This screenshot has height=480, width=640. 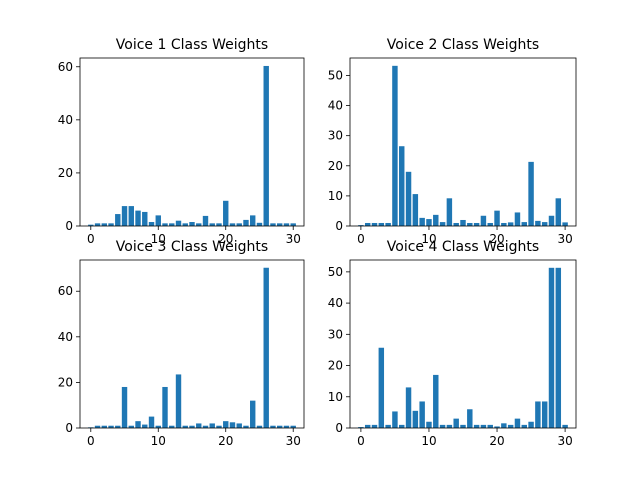 I want to click on chart-title: Voice 3 Class Weights, so click(x=192, y=247).